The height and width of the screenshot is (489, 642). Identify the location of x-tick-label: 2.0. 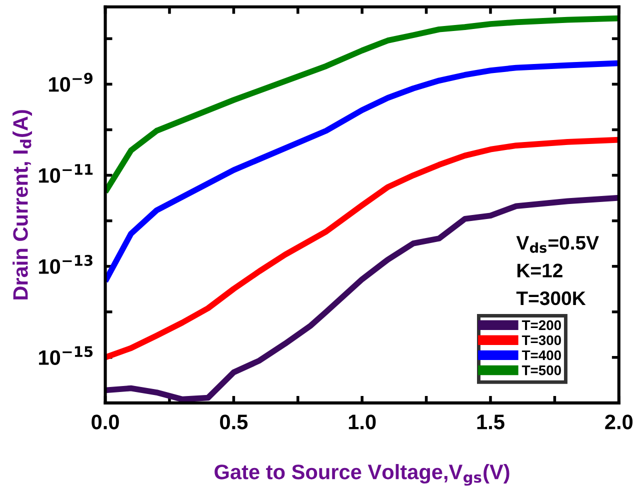
(619, 422).